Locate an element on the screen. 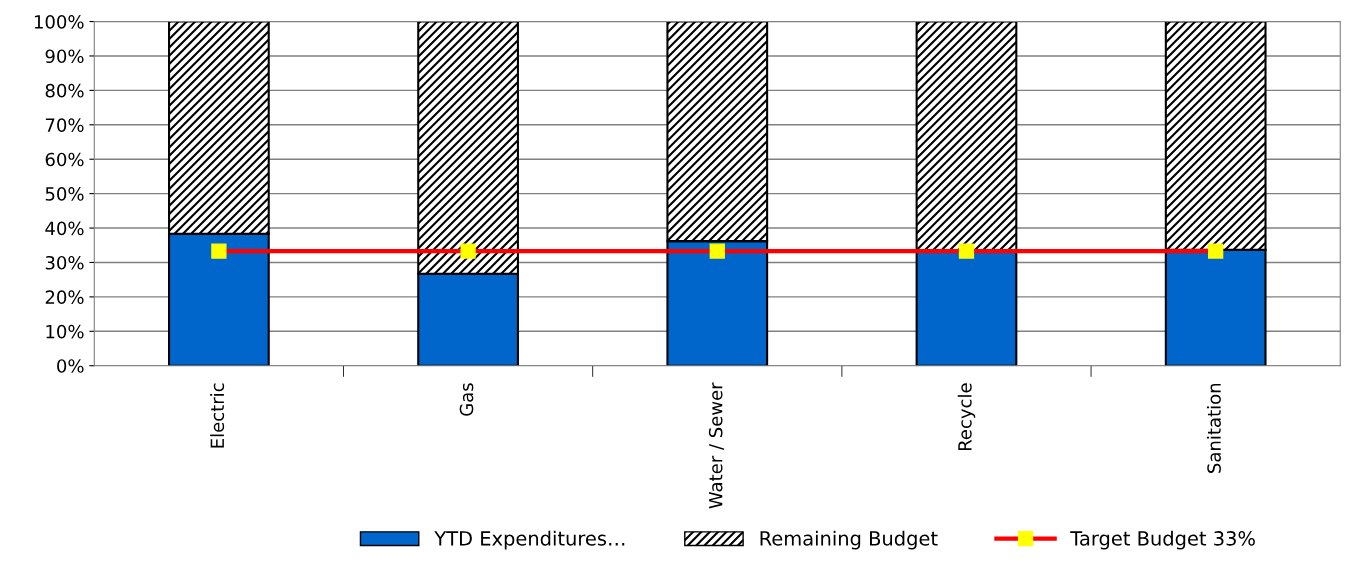 This screenshot has height=567, width=1347. bar is located at coordinates (966, 136).